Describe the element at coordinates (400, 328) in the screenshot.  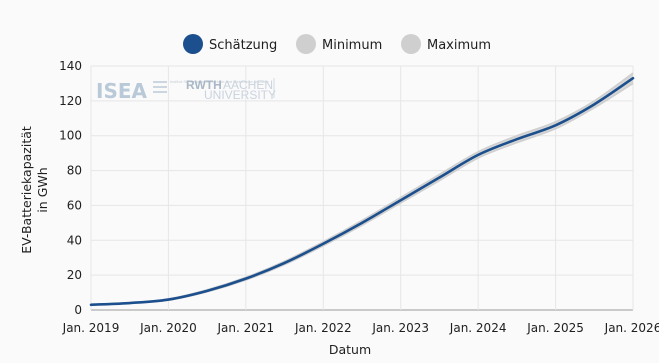
I see `x-tick-label: Jan. 2023` at that location.